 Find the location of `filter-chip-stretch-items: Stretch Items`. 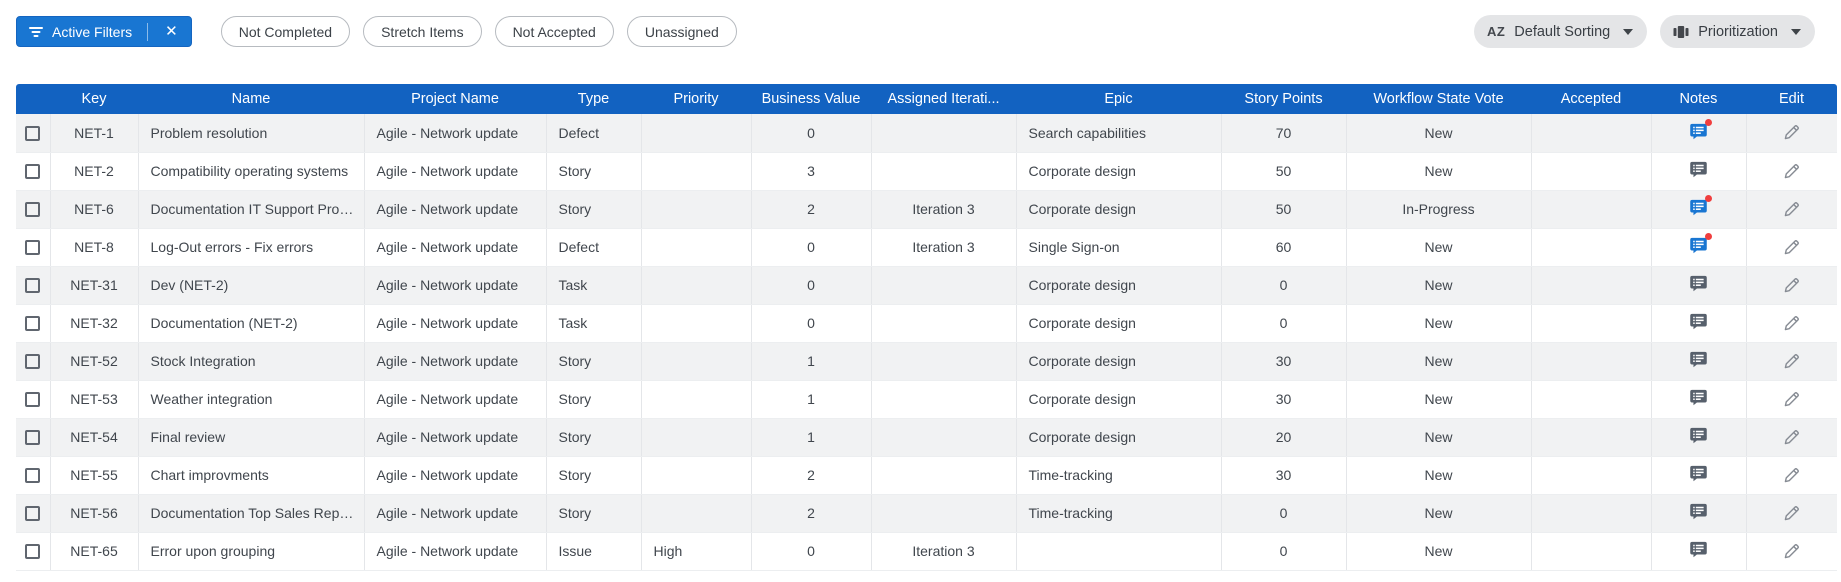

filter-chip-stretch-items: Stretch Items is located at coordinates (422, 31).